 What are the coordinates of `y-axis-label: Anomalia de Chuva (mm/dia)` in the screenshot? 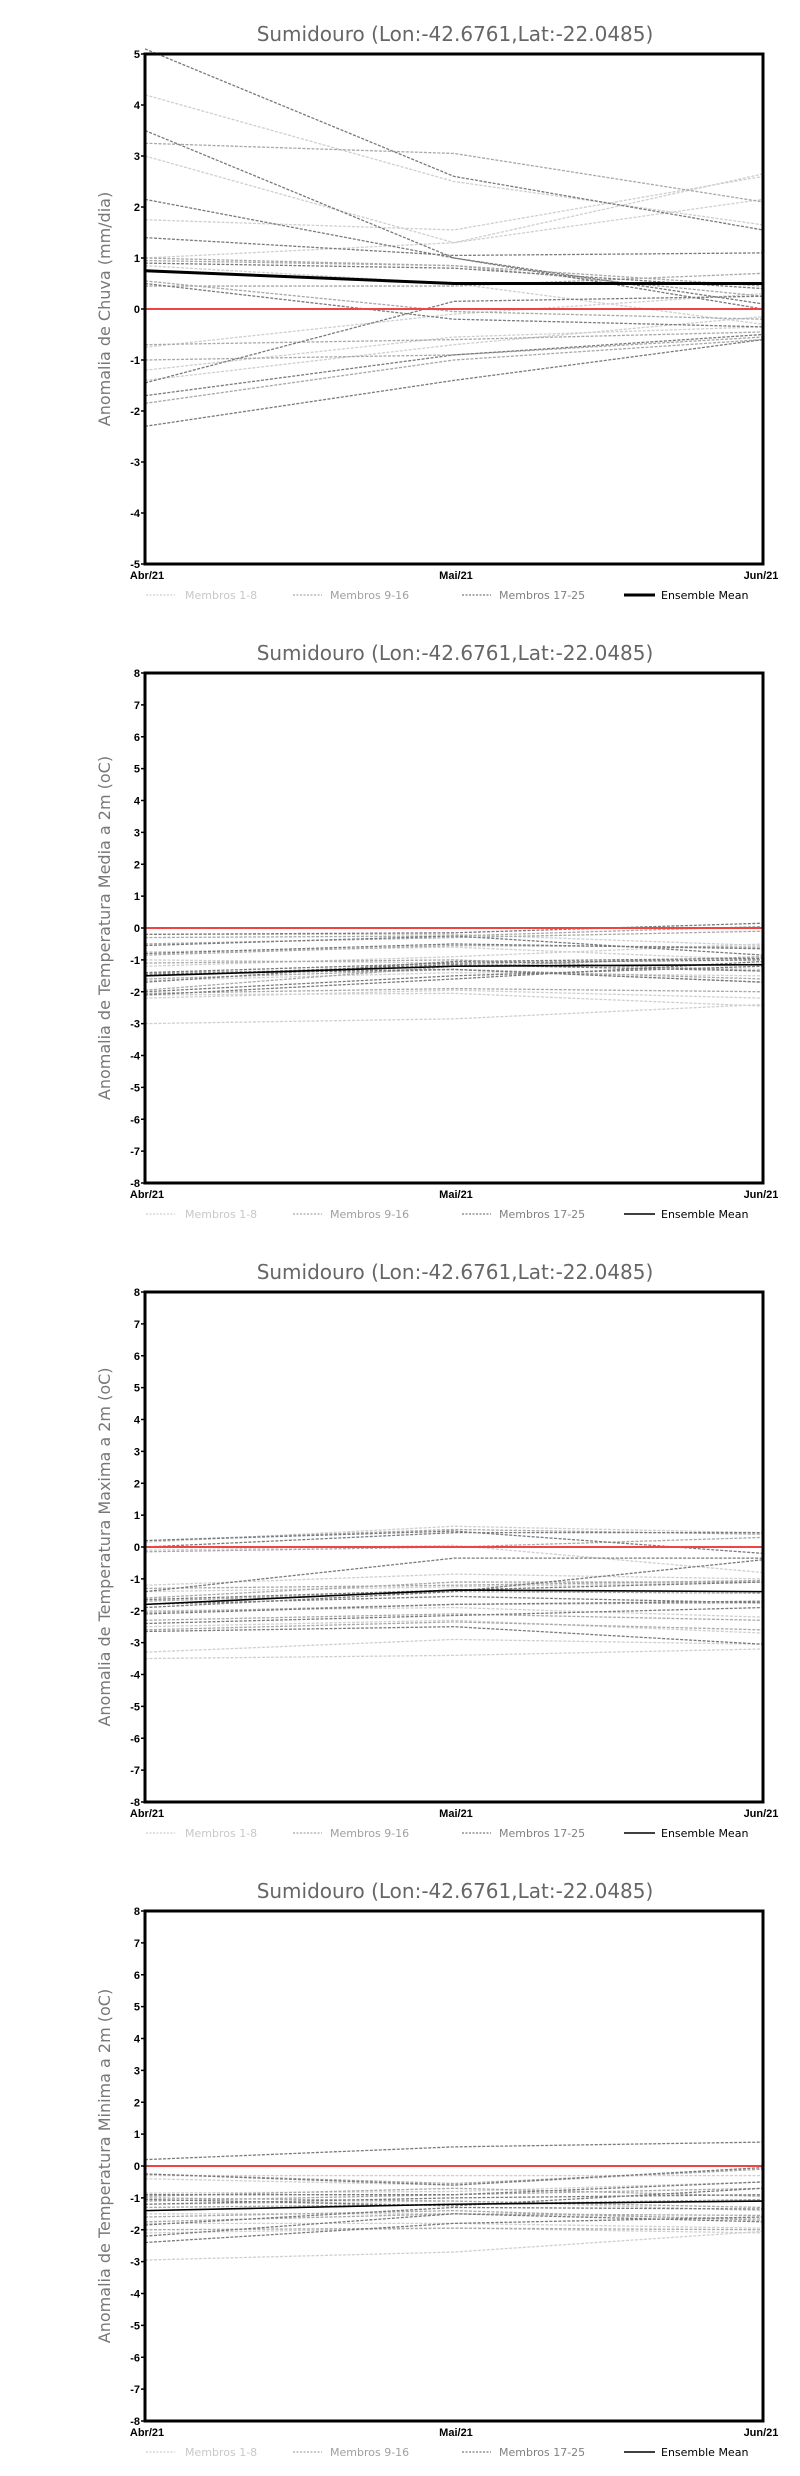 It's located at (104, 309).